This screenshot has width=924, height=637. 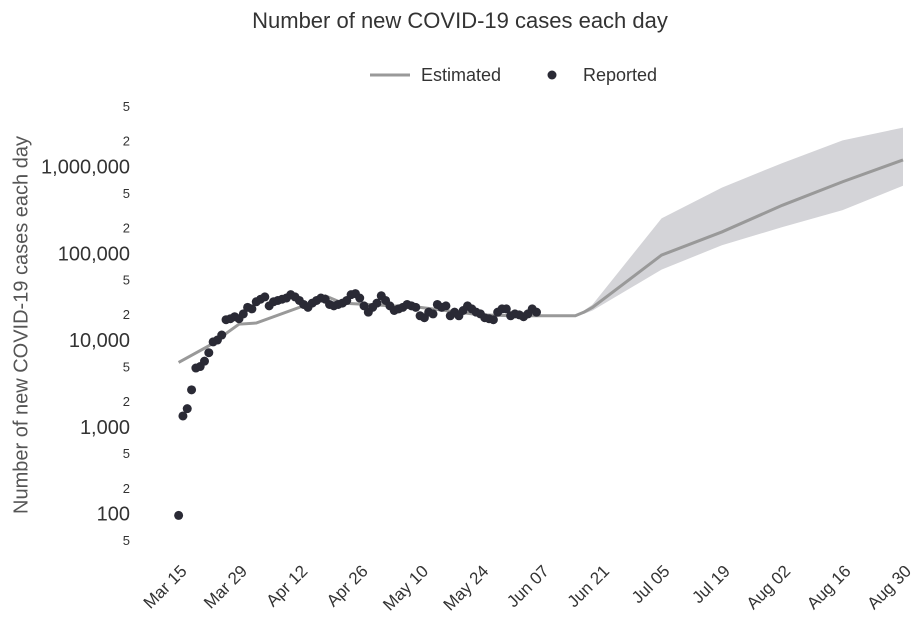 I want to click on legend-label: Reported, so click(x=620, y=75).